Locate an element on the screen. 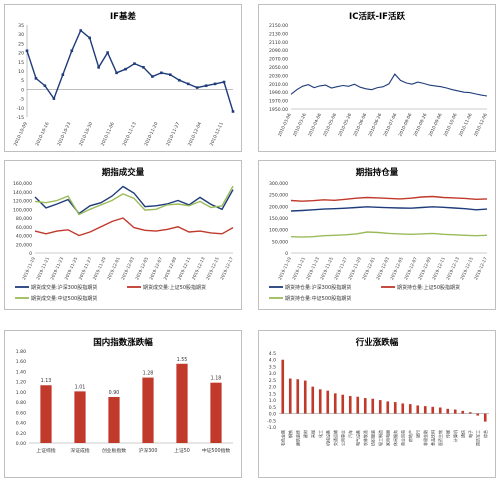 The height and width of the screenshot is (482, 500). category-label: 公用事业 is located at coordinates (342, 438).